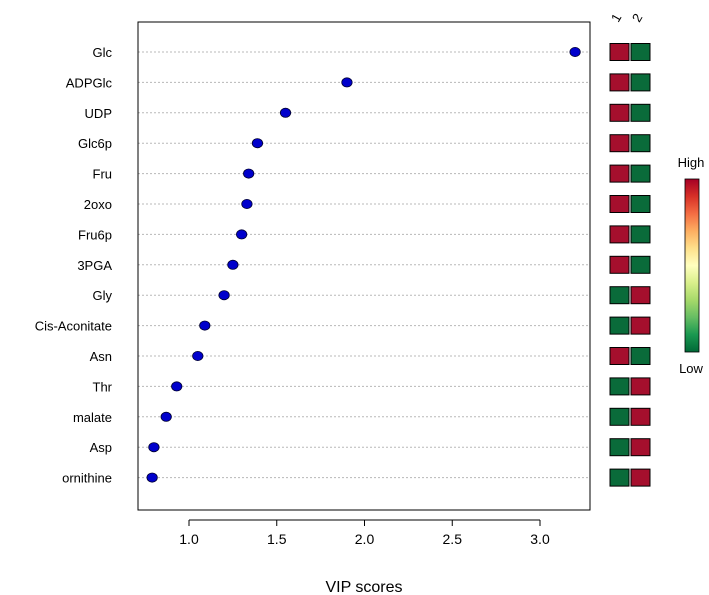 Image resolution: width=709 pixels, height=595 pixels. Describe the element at coordinates (94, 265) in the screenshot. I see `metabolite-label: 3PGA` at that location.